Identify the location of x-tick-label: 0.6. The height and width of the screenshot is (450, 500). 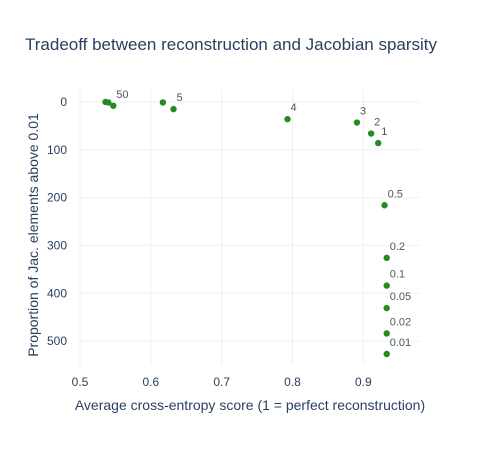
(150, 382).